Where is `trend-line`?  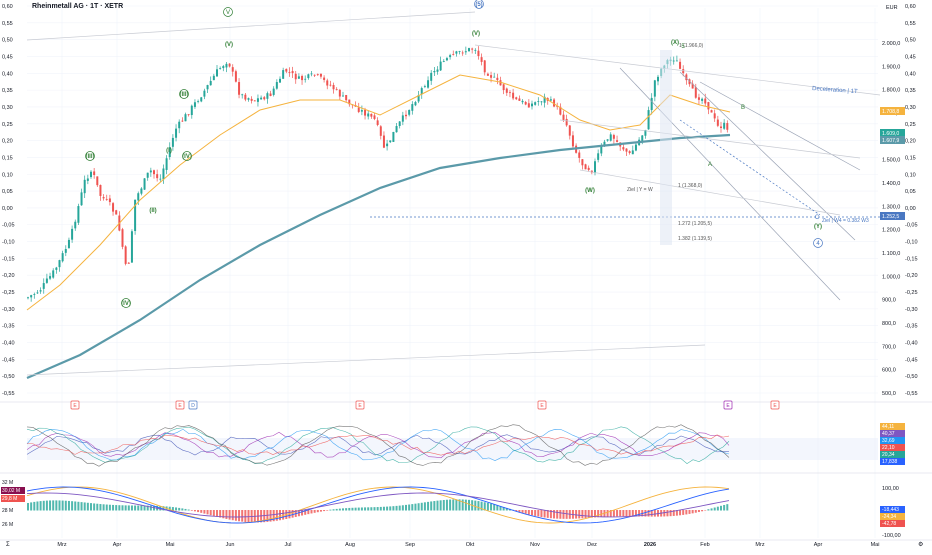 trend-line is located at coordinates (251, 26).